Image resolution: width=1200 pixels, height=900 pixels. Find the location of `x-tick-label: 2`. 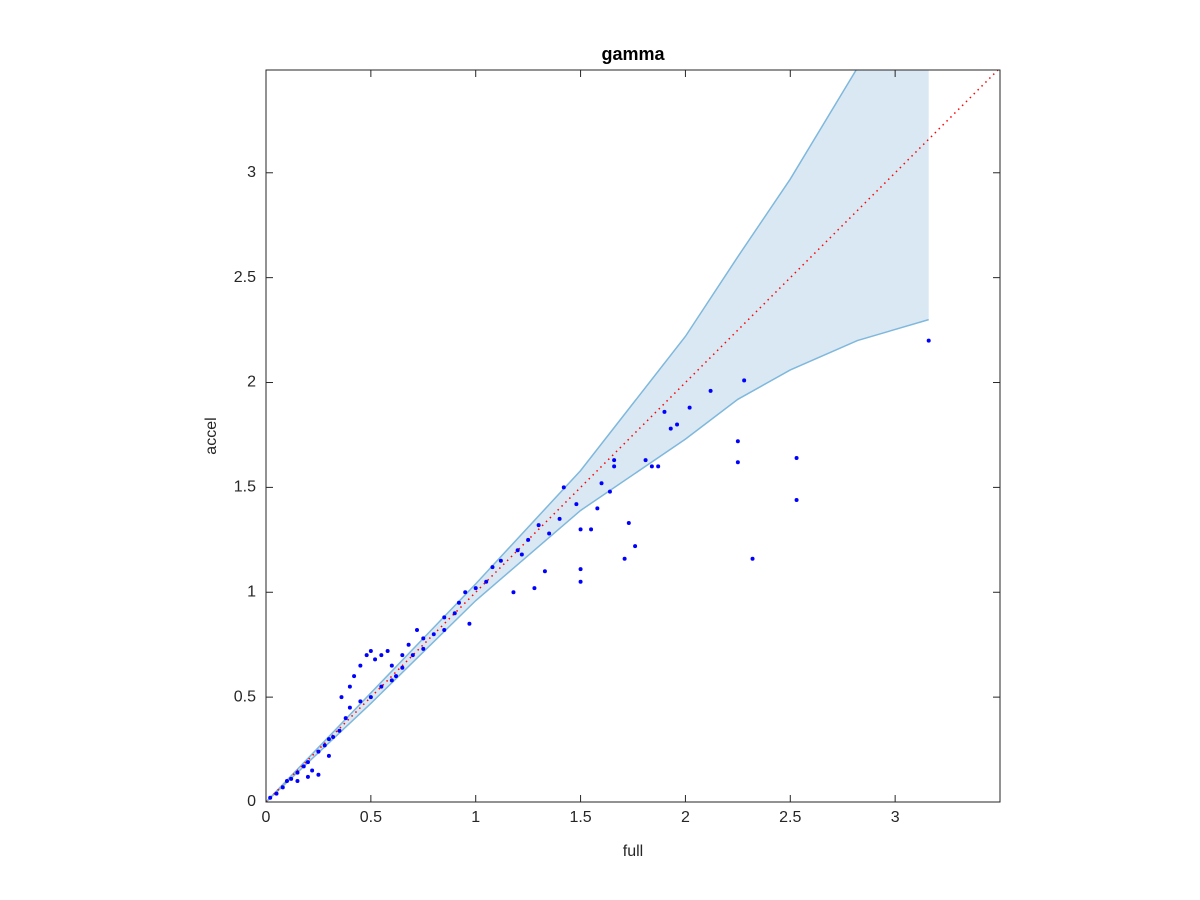

x-tick-label: 2 is located at coordinates (685, 817).